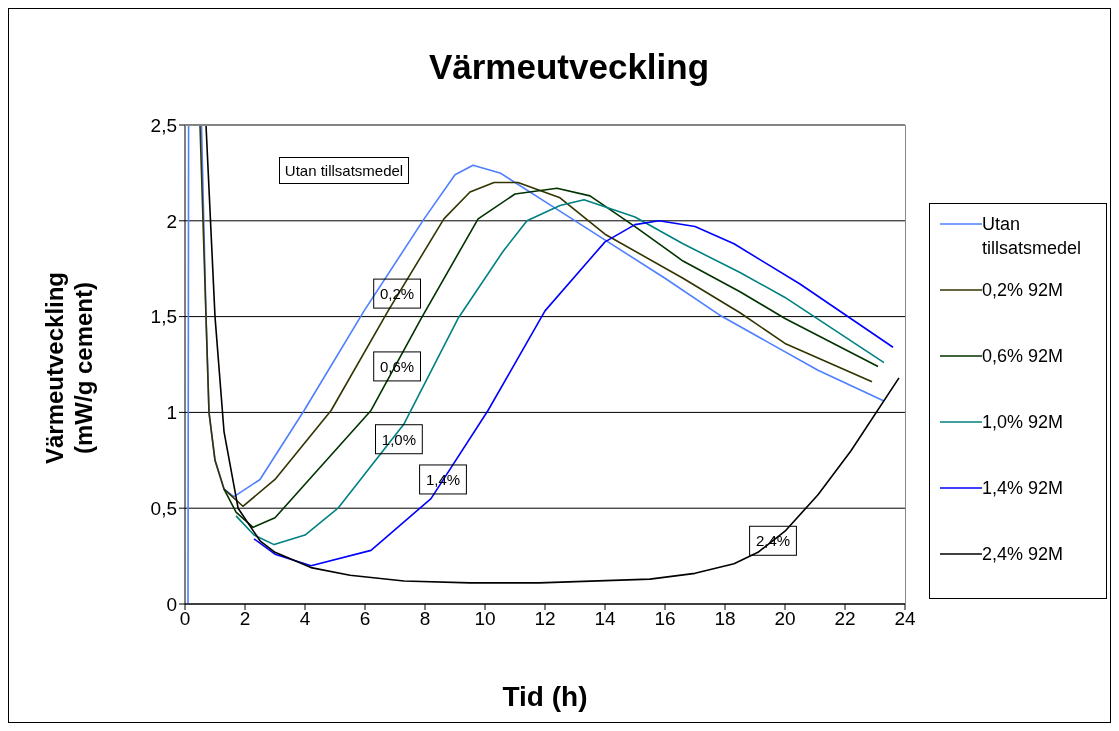 The image size is (1119, 731). I want to click on y-tick-label: 0,5, so click(163, 508).